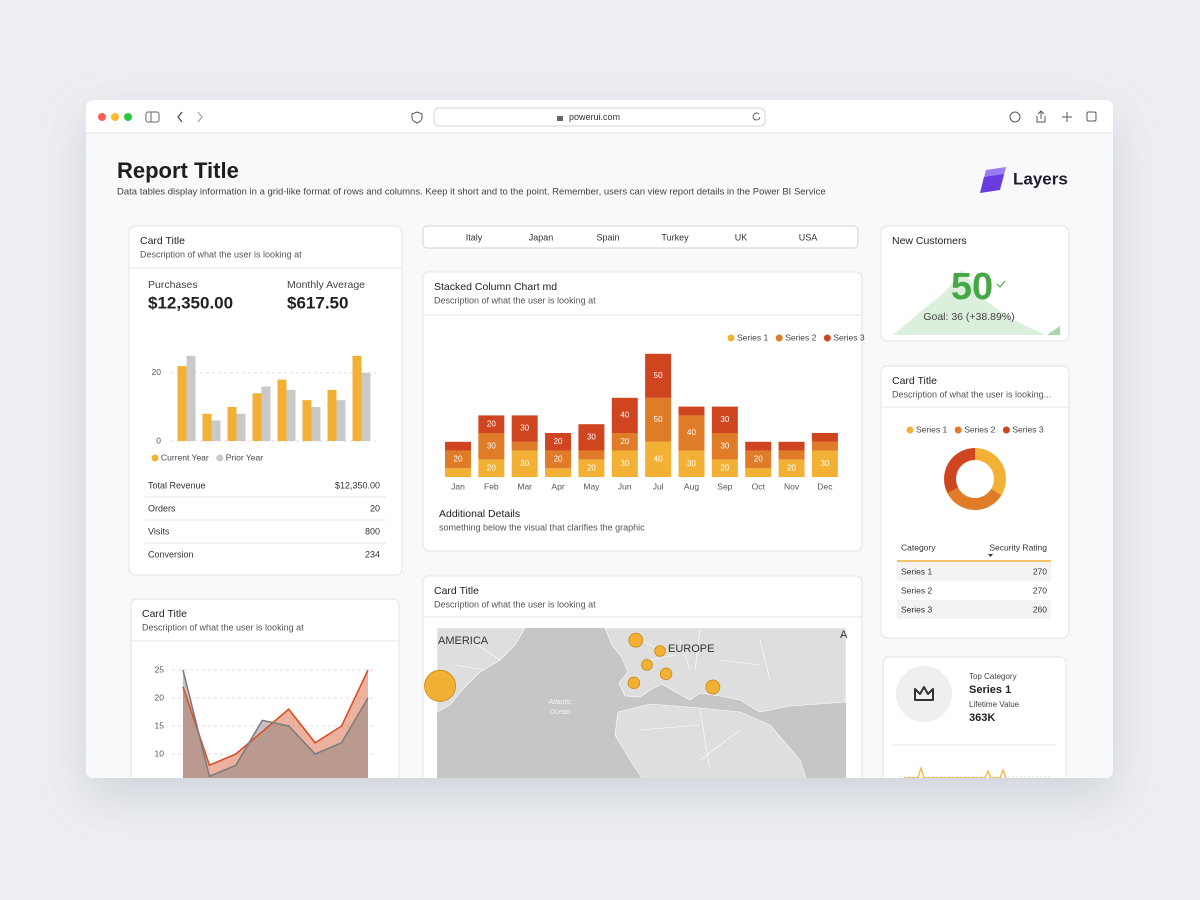 This screenshot has height=900, width=1200. I want to click on sidebar-icon, so click(152, 117).